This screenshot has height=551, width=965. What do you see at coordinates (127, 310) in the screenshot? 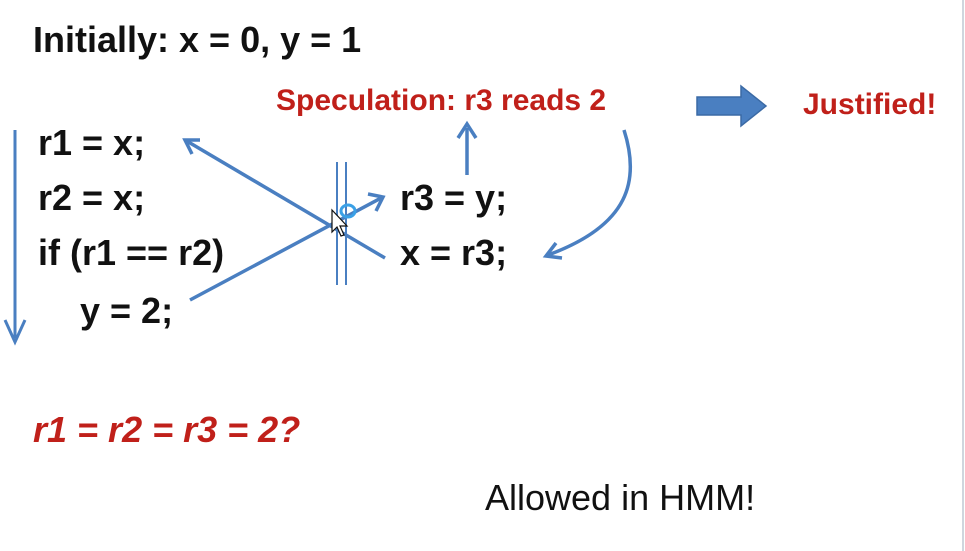
I see `thread-1-line-4: y = 2;` at bounding box center [127, 310].